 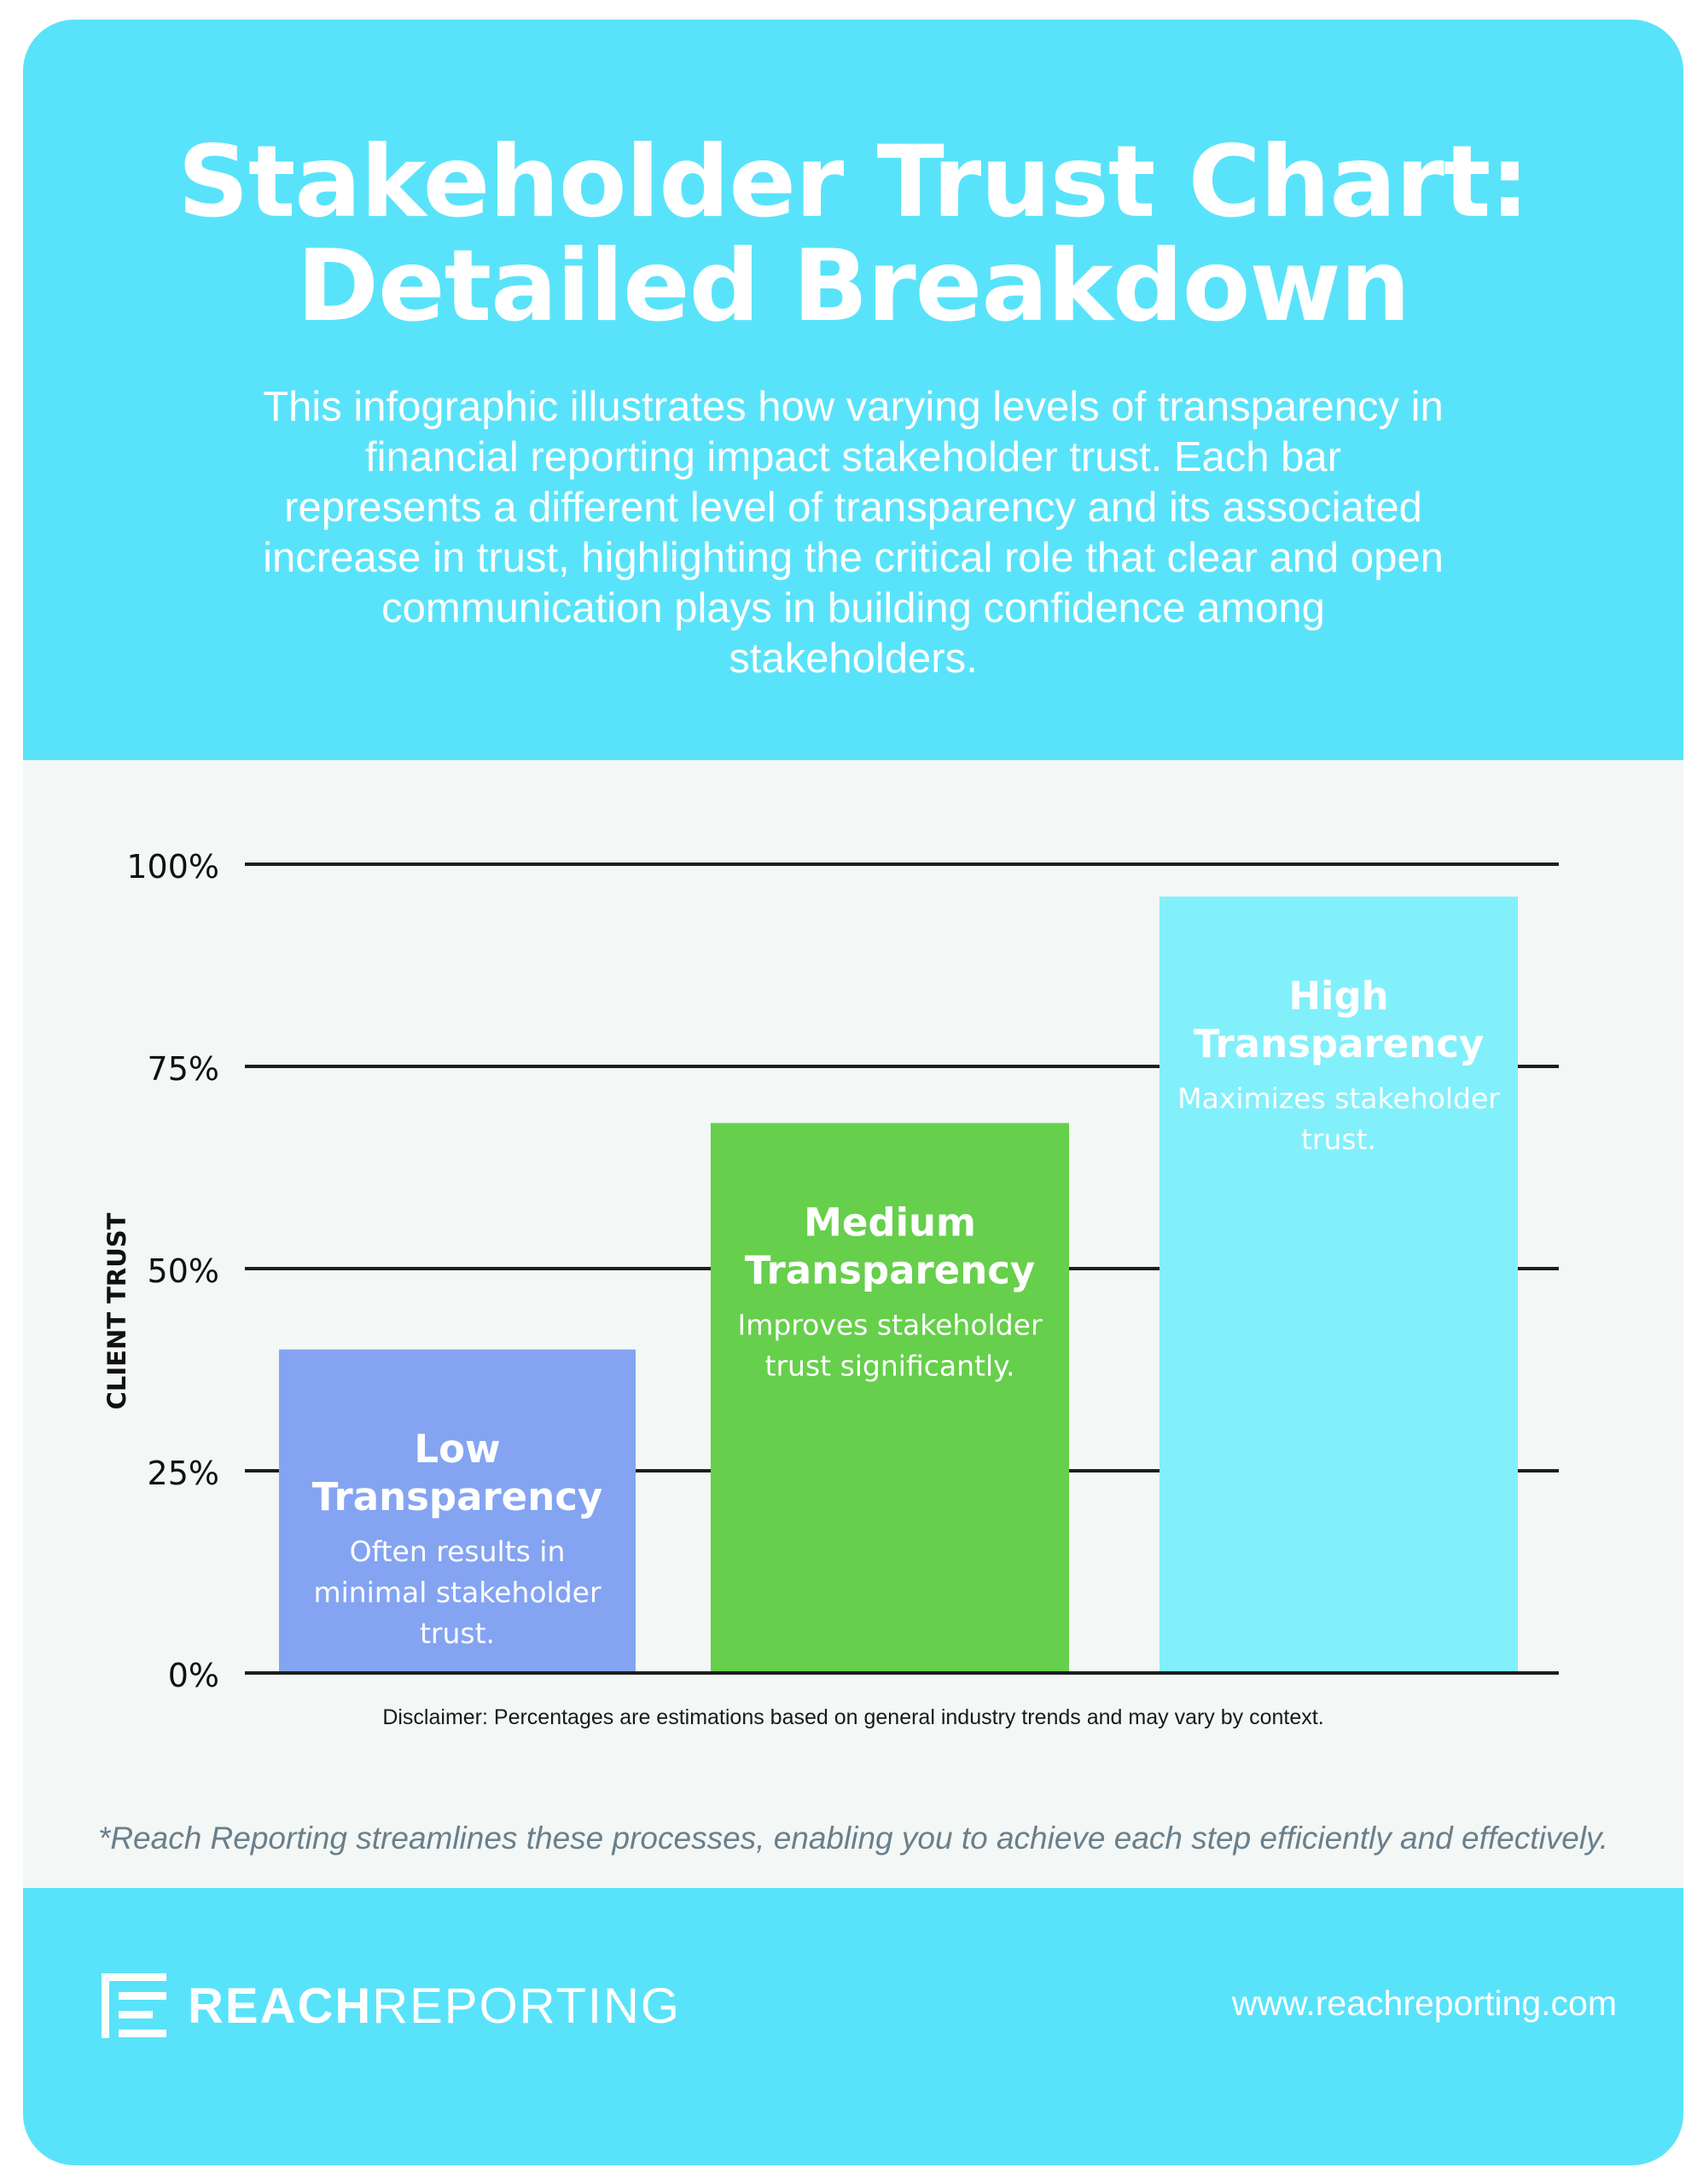 What do you see at coordinates (134, 2006) in the screenshot?
I see `reach-logo-icon` at bounding box center [134, 2006].